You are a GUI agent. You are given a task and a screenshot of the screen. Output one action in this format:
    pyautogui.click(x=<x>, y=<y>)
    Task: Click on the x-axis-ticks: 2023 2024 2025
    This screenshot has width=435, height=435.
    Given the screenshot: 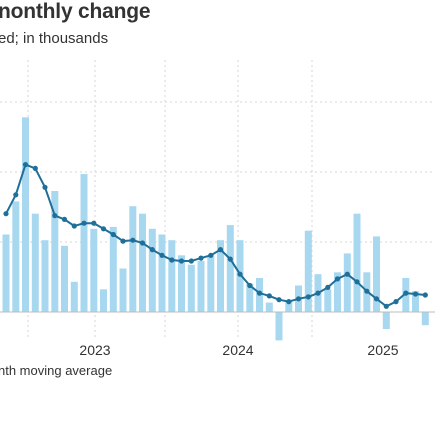 What is the action you would take?
    pyautogui.click(x=238, y=350)
    